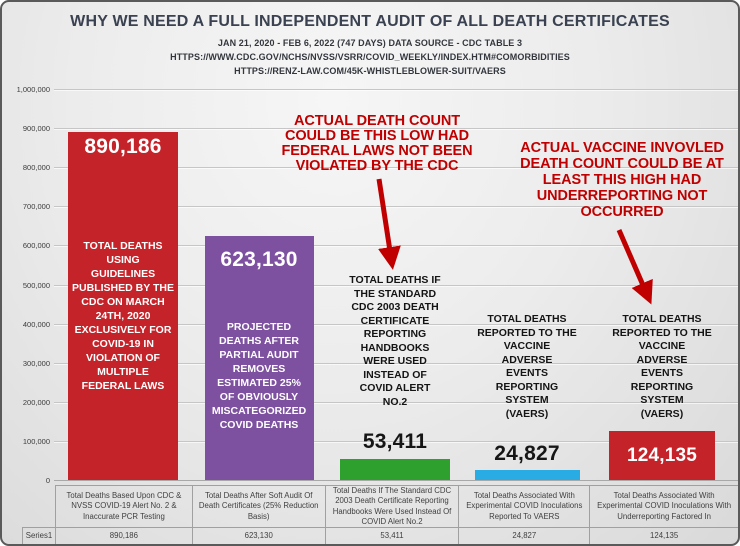 This screenshot has width=740, height=546. I want to click on bar-description-line: REMOVES, so click(259, 369).